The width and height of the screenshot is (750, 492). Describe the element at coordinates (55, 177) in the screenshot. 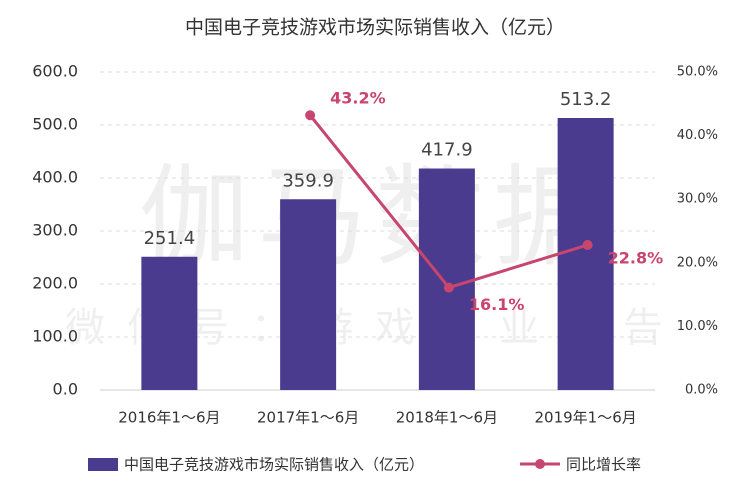

I see `y-tick-label: 400.0` at that location.